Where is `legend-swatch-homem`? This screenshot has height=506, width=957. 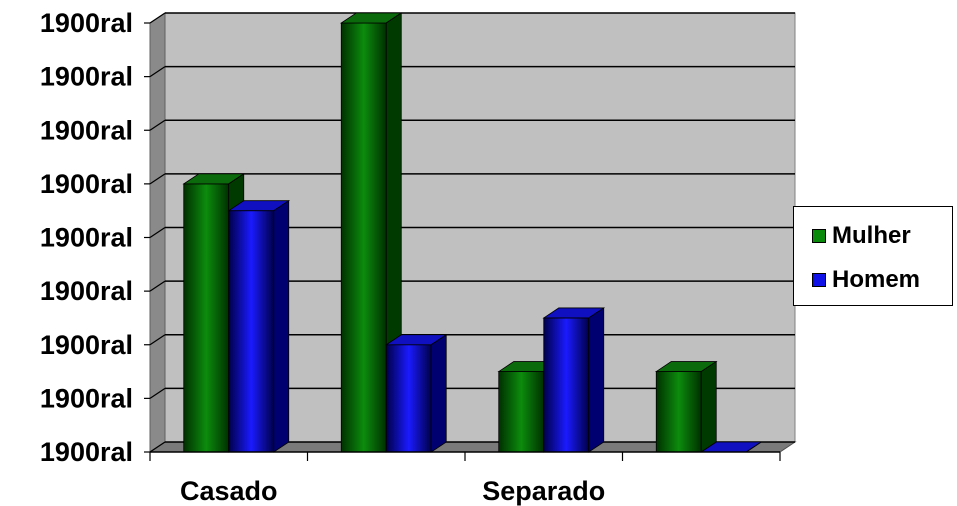 legend-swatch-homem is located at coordinates (819, 280).